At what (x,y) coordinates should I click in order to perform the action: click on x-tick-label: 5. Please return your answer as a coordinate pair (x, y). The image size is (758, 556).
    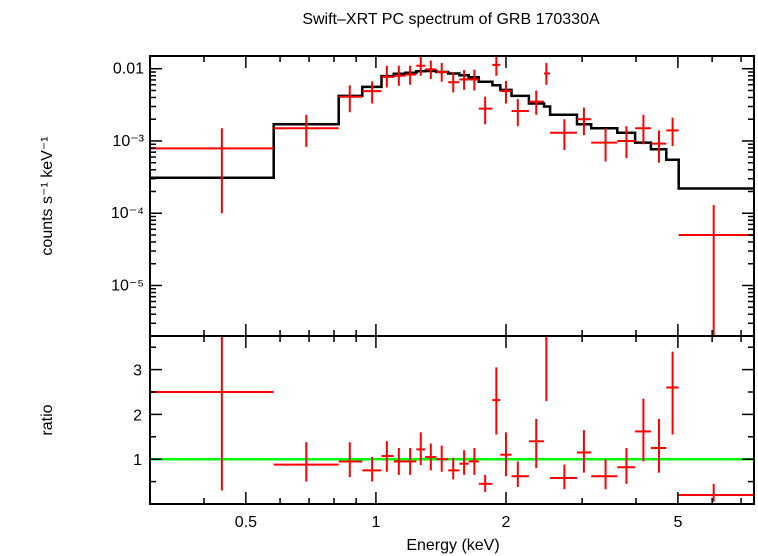
    Looking at the image, I should click on (677, 522).